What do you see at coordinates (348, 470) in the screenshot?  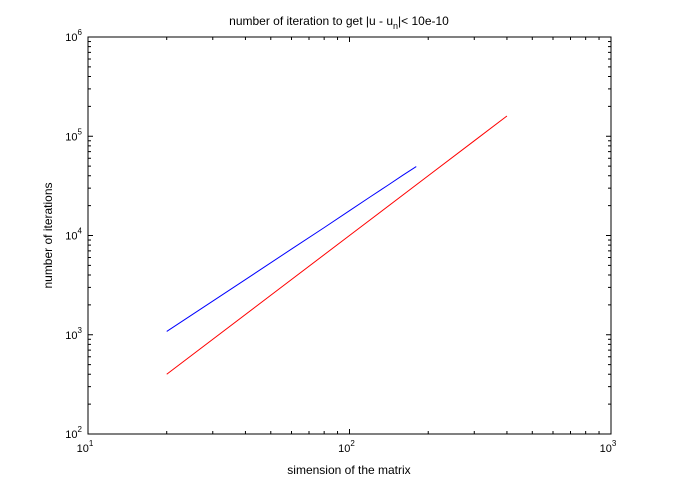 I see `x-axis-label: simension of the matrix` at bounding box center [348, 470].